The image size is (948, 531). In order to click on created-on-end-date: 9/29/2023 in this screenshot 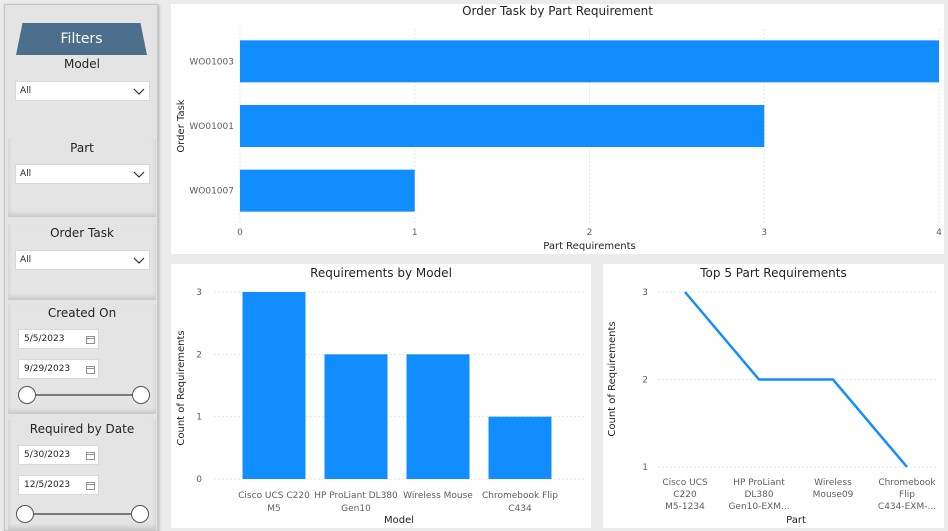, I will do `click(58, 369)`.